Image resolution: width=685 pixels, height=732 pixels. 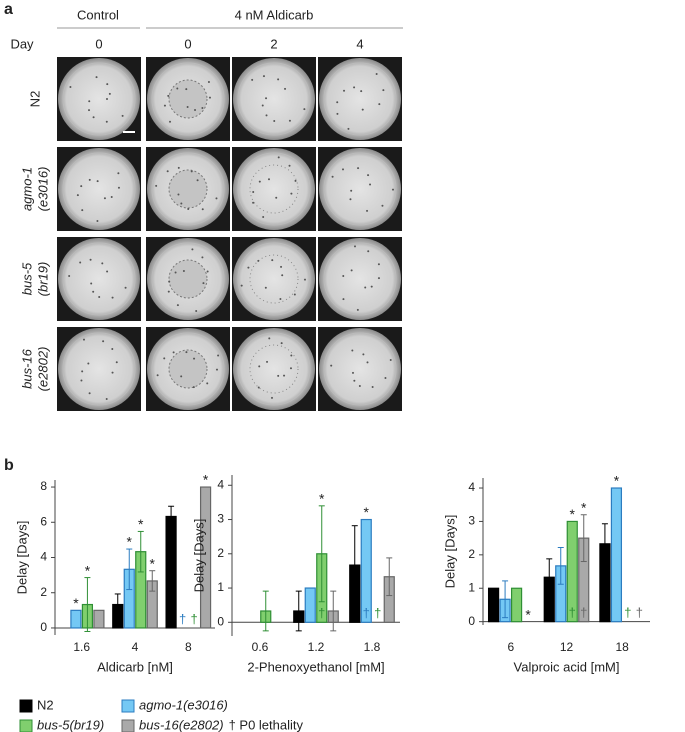 I want to click on y-axis-label: Delay [Days], so click(x=449, y=552).